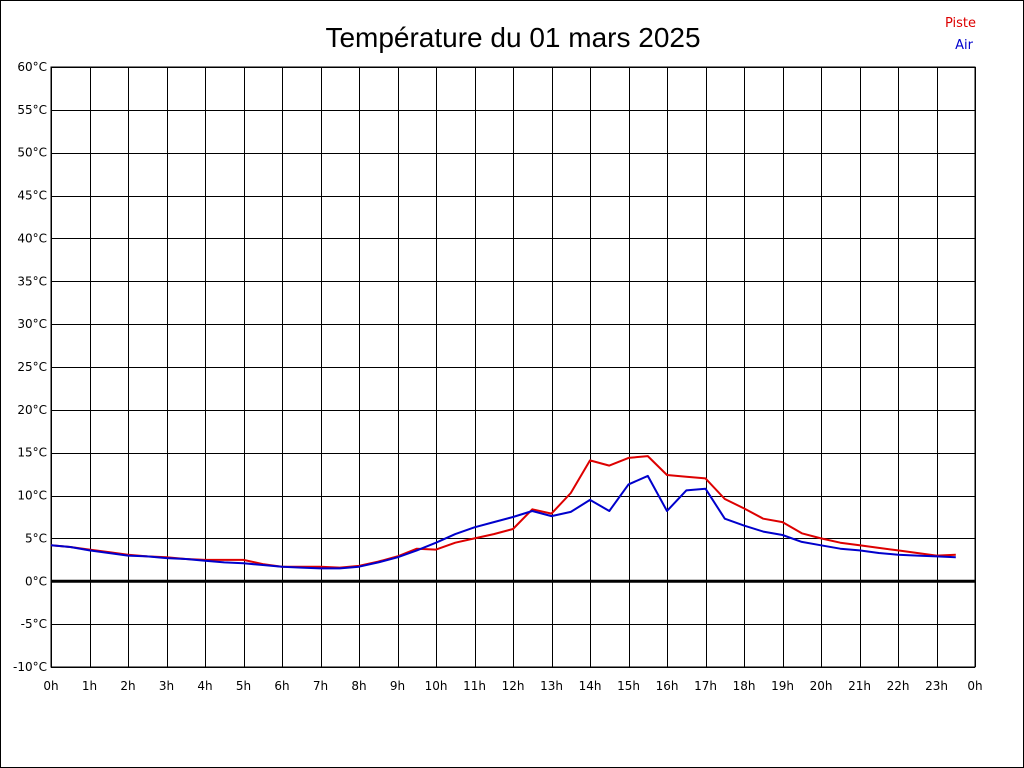 The image size is (1024, 768). Describe the element at coordinates (590, 686) in the screenshot. I see `x-tick-label: 14h` at that location.